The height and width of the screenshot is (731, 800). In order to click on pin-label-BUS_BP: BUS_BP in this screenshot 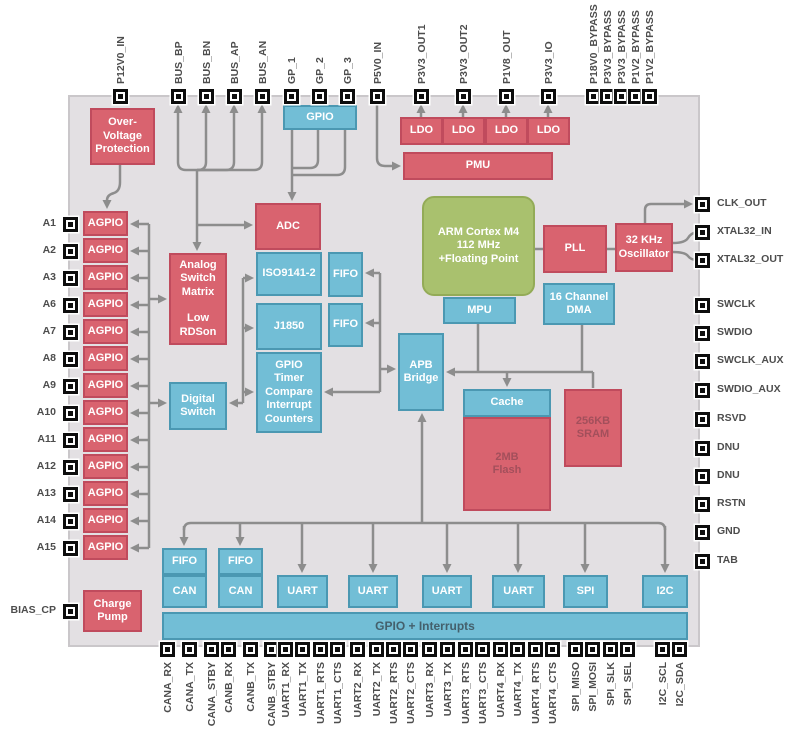, I will do `click(179, 62)`.